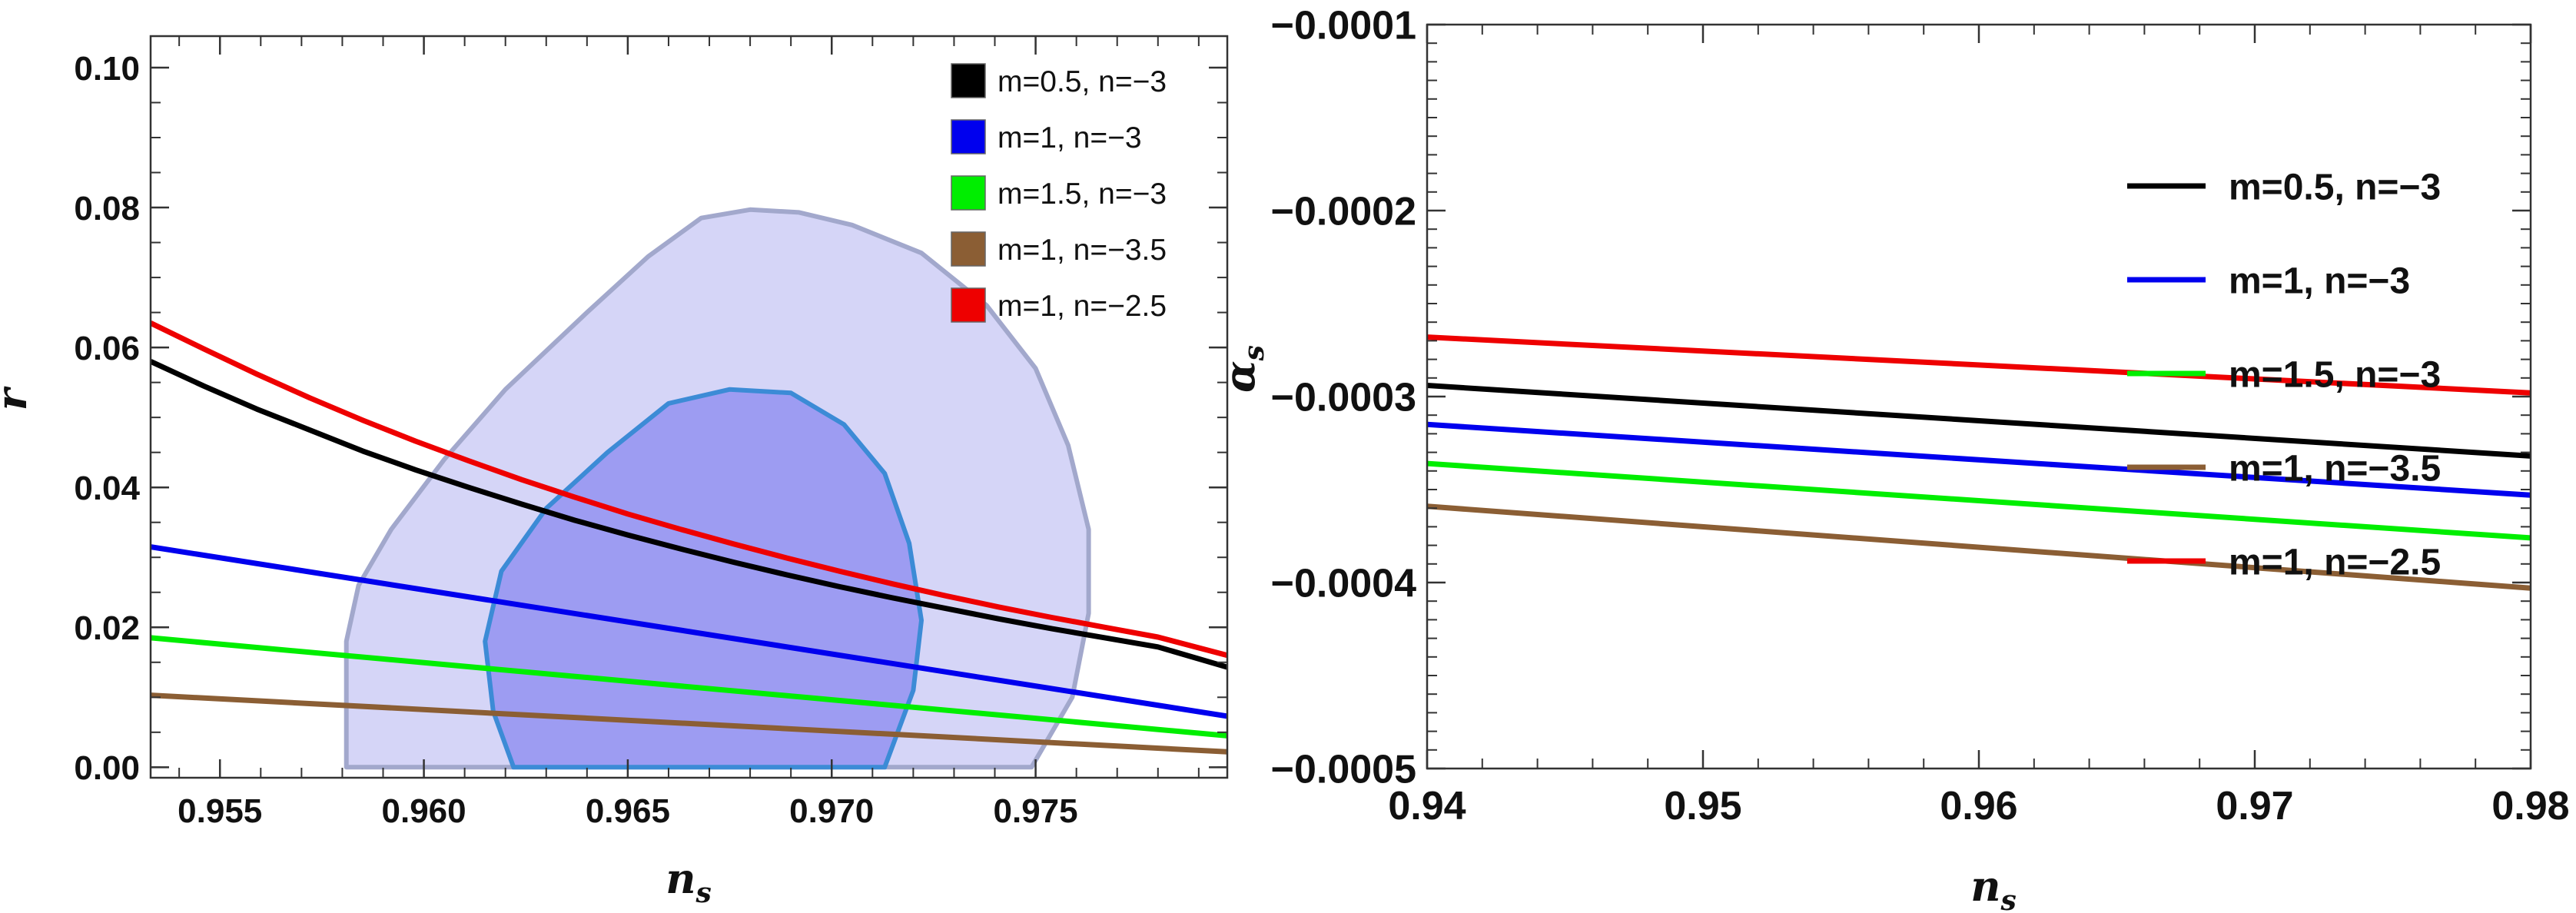  I want to click on plot-area, so click(1979, 462).